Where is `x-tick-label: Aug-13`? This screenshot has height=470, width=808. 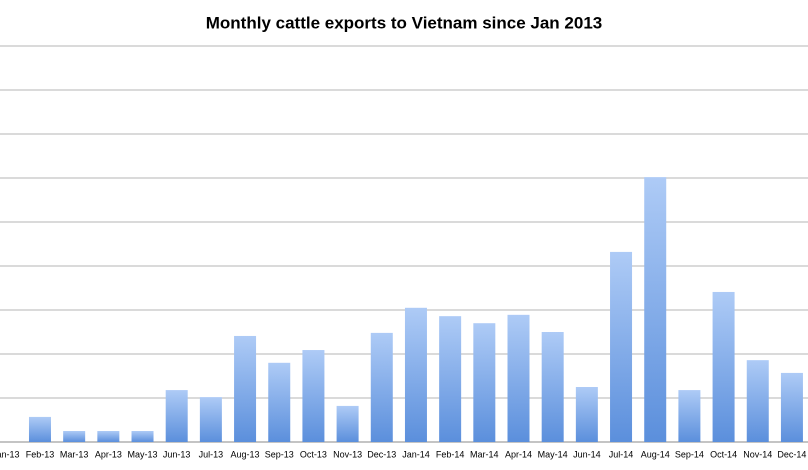 x-tick-label: Aug-13 is located at coordinates (245, 454).